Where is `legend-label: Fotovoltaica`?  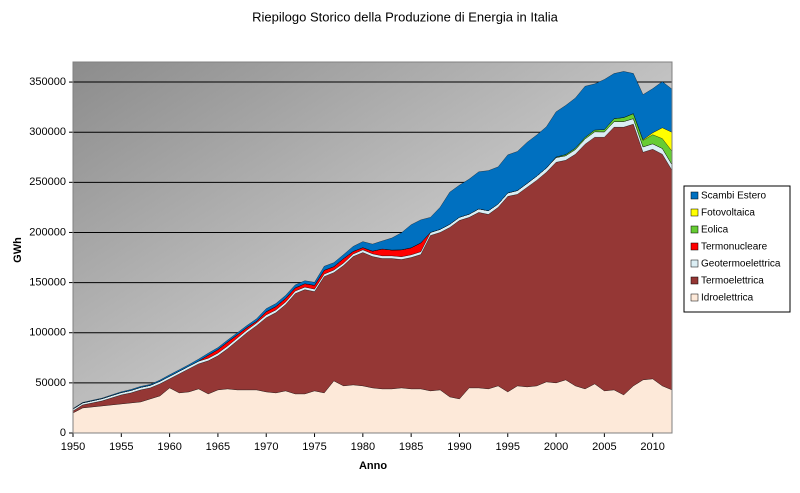
legend-label: Fotovoltaica is located at coordinates (728, 213).